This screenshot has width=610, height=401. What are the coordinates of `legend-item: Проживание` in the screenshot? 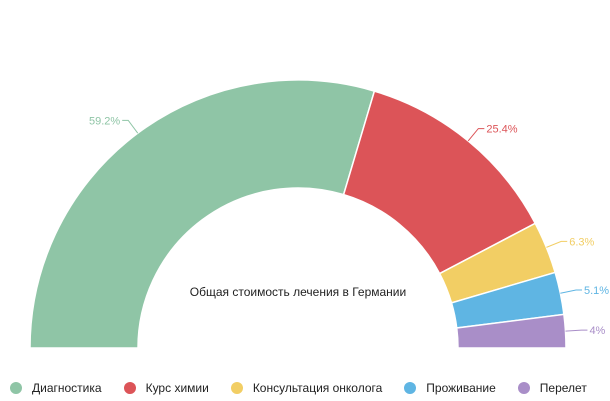 It's located at (450, 388).